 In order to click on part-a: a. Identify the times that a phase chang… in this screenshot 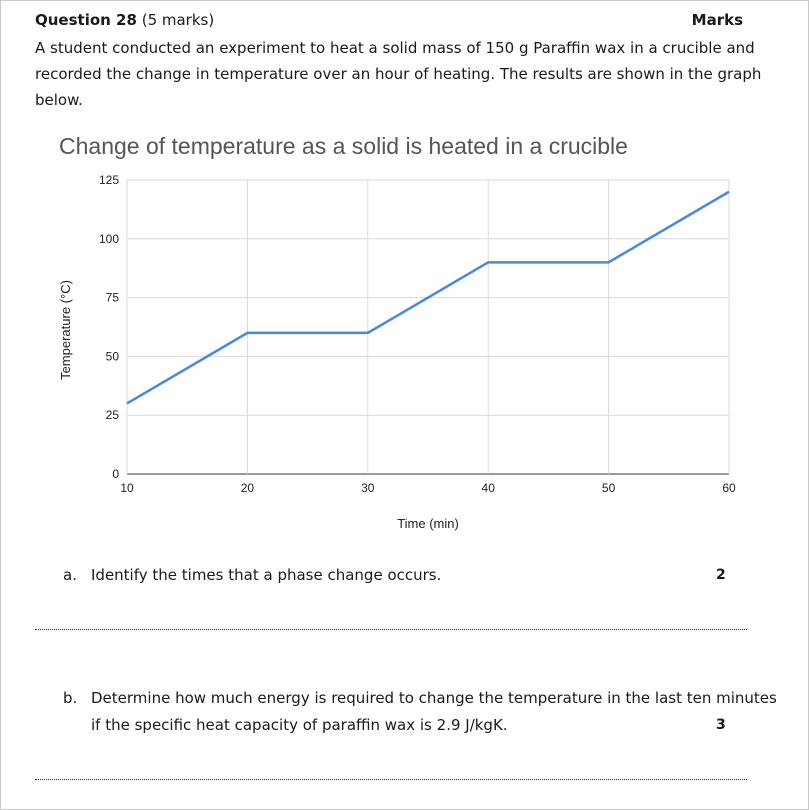, I will do `click(403, 575)`.